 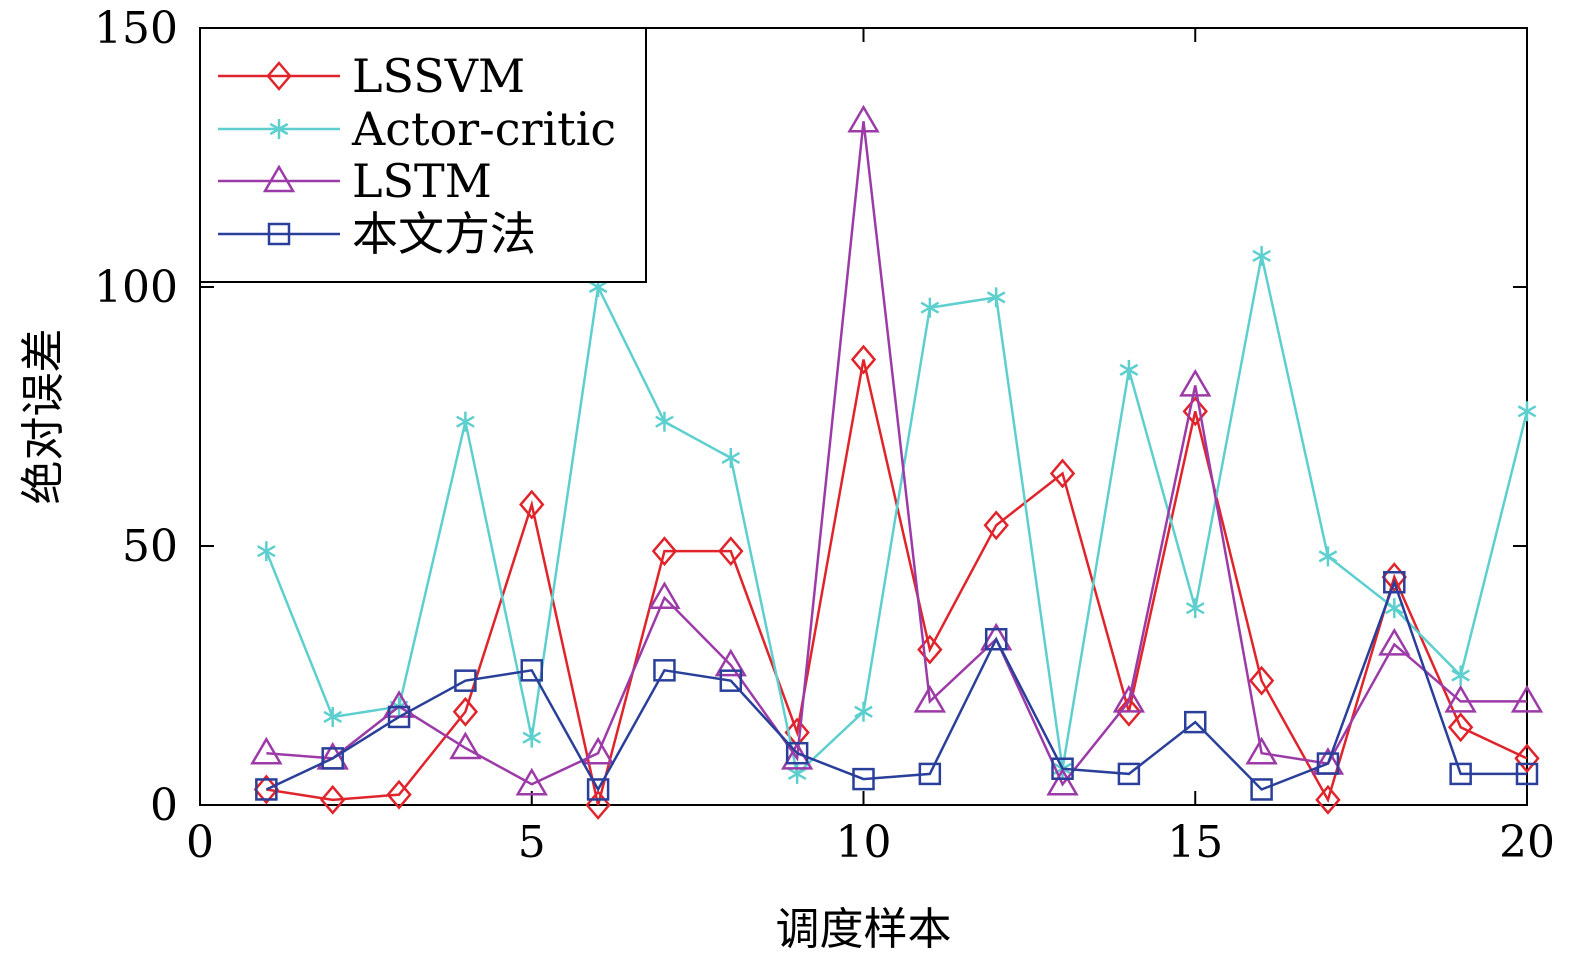 I want to click on x-tick-label: 0, so click(x=200, y=842).